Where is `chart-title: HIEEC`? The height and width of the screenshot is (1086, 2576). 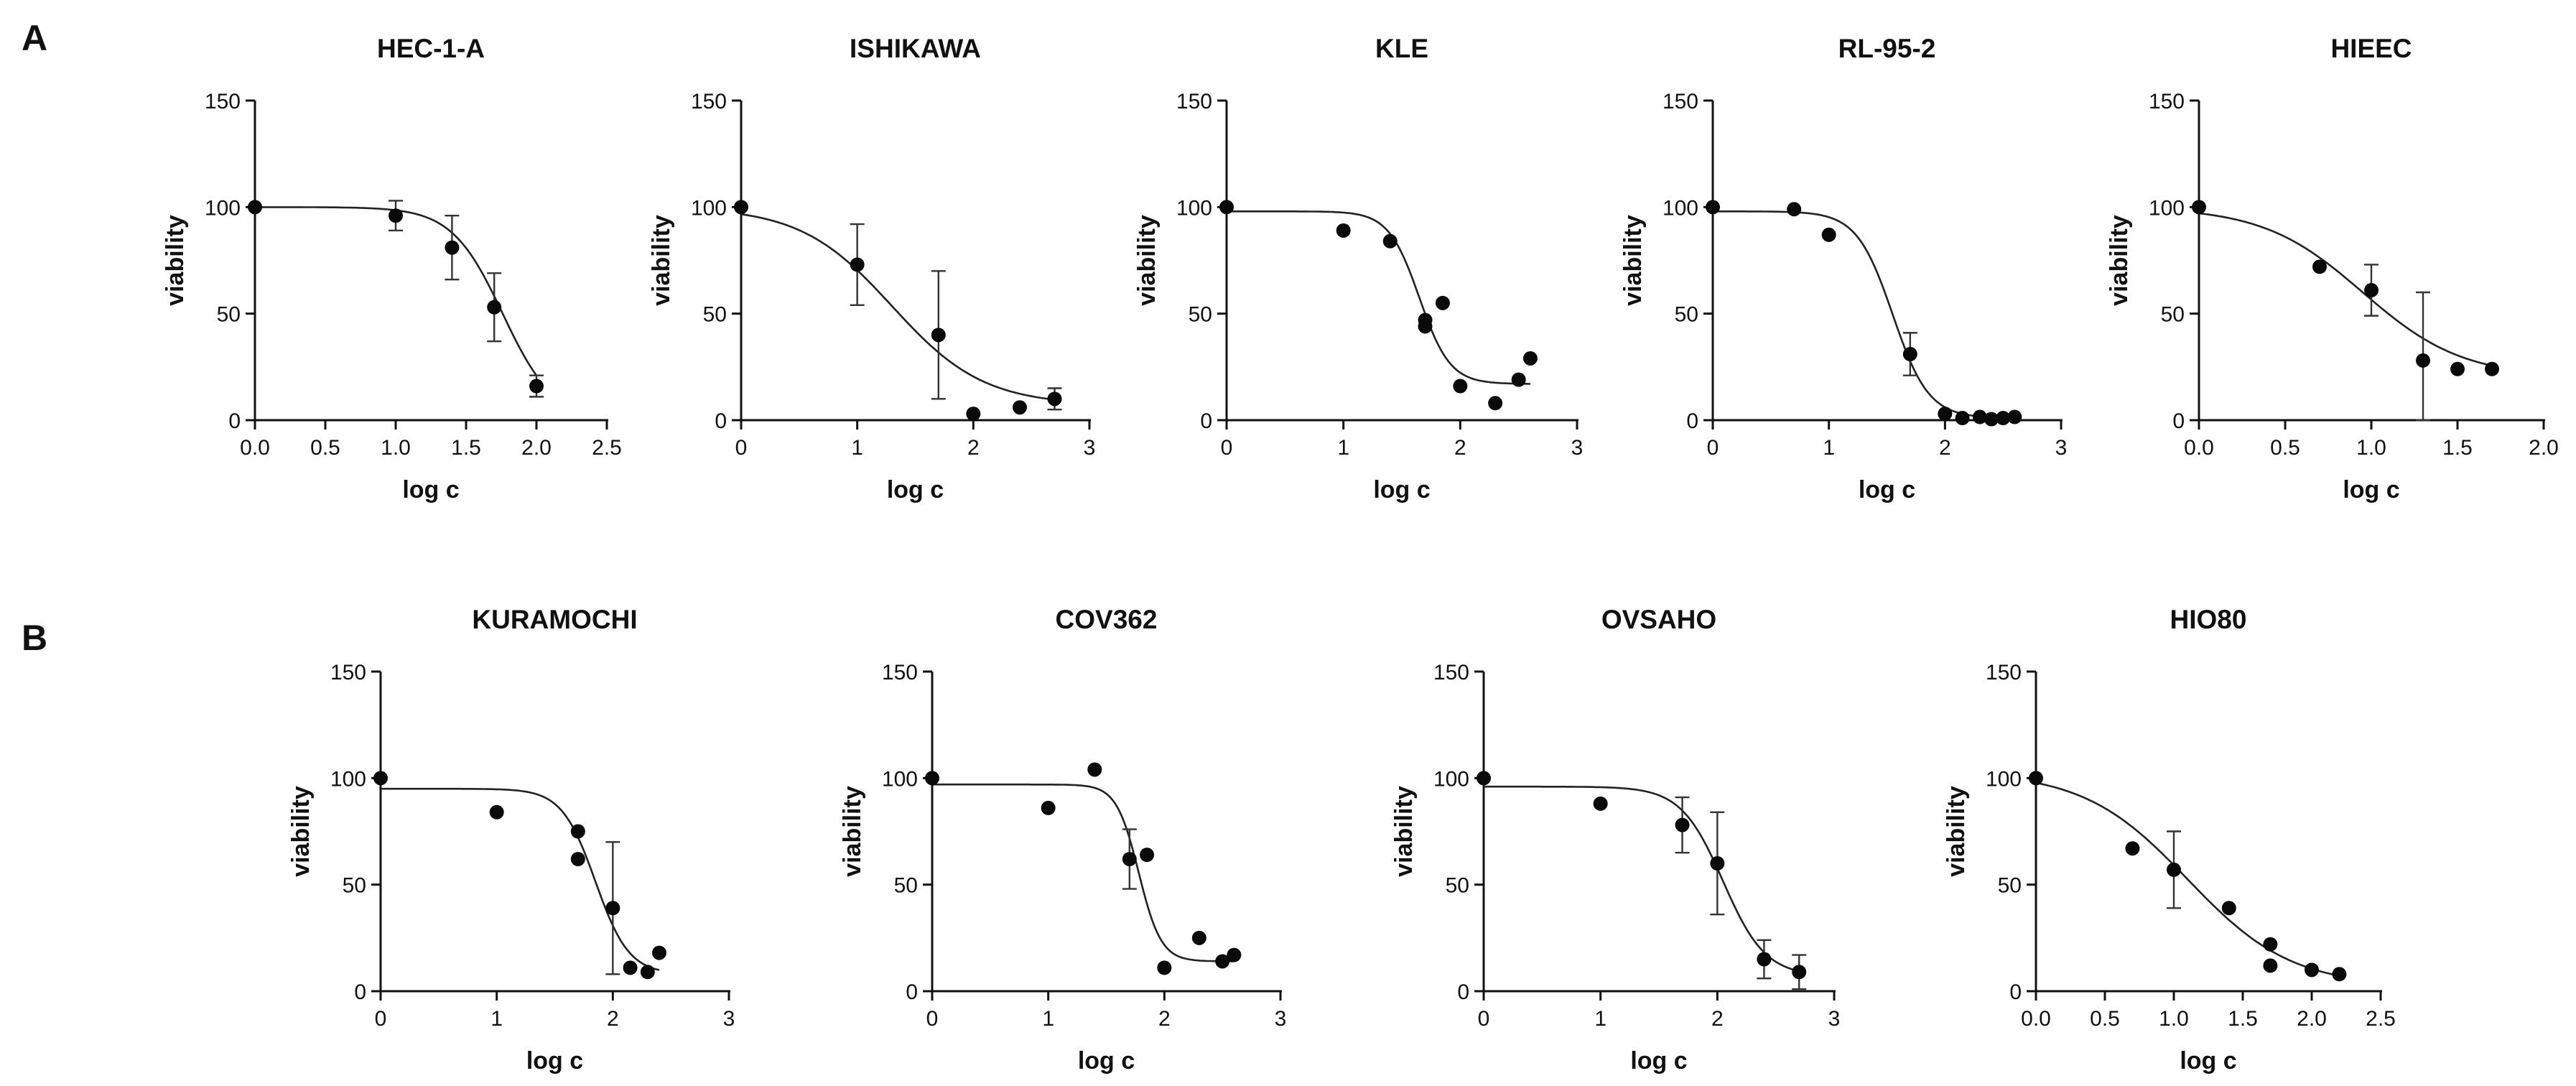 chart-title: HIEEC is located at coordinates (2371, 48).